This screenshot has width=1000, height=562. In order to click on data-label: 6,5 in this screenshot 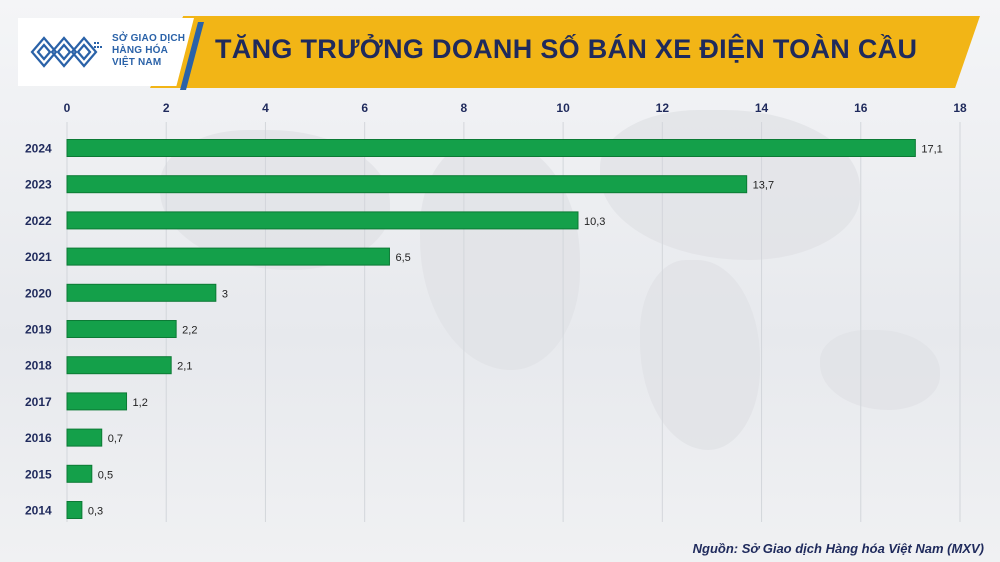, I will do `click(402, 258)`.